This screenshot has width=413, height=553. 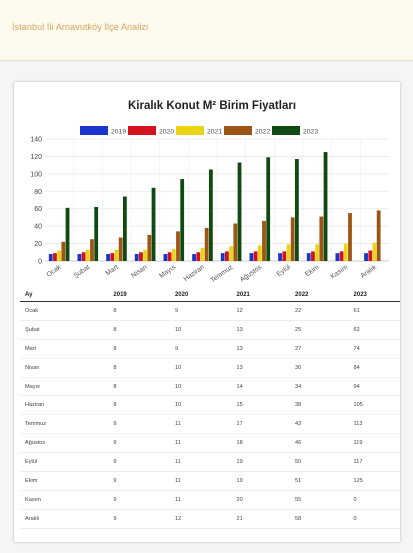 I want to click on value-cell: 21, so click(x=266, y=519).